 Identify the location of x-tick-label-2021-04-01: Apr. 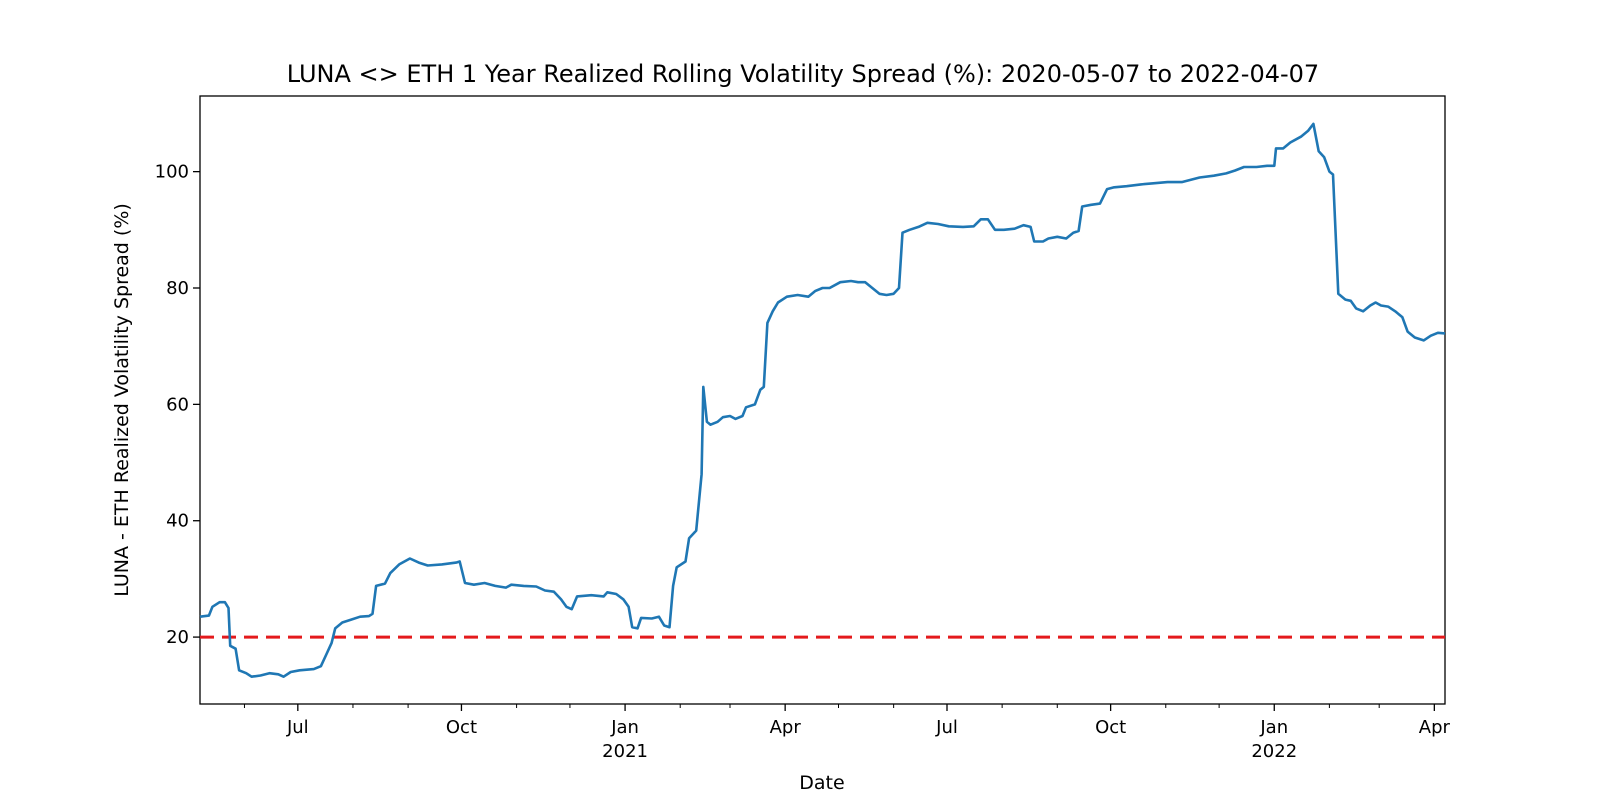
(786, 727).